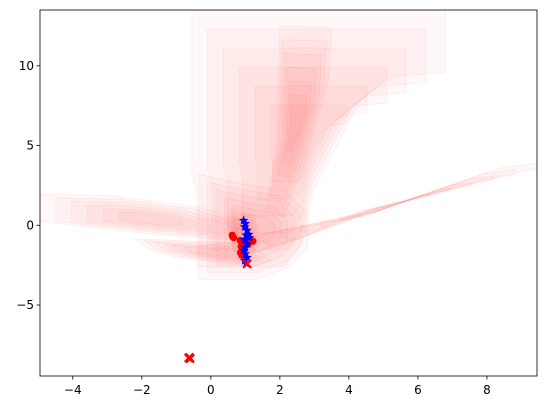 This screenshot has width=546, height=413. What do you see at coordinates (220, 289) in the screenshot?
I see `points-layer` at bounding box center [220, 289].